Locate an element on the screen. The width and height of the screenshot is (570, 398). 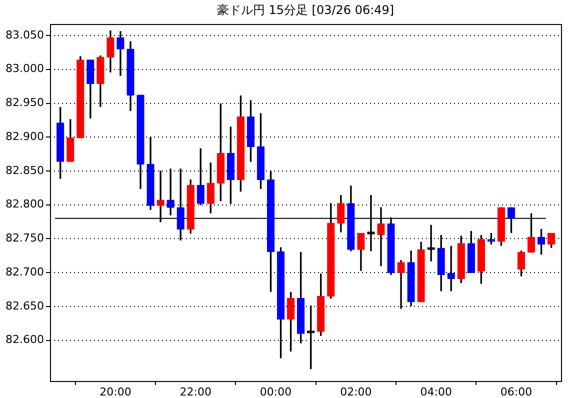
x-tick-label: 22:00 is located at coordinates (196, 391).